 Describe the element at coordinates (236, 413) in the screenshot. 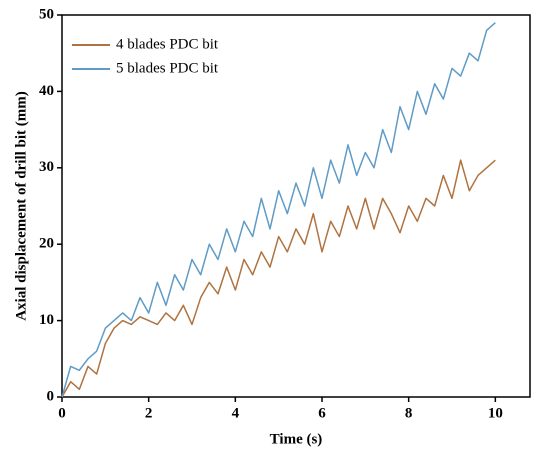

I see `x-tick-label: 4` at that location.